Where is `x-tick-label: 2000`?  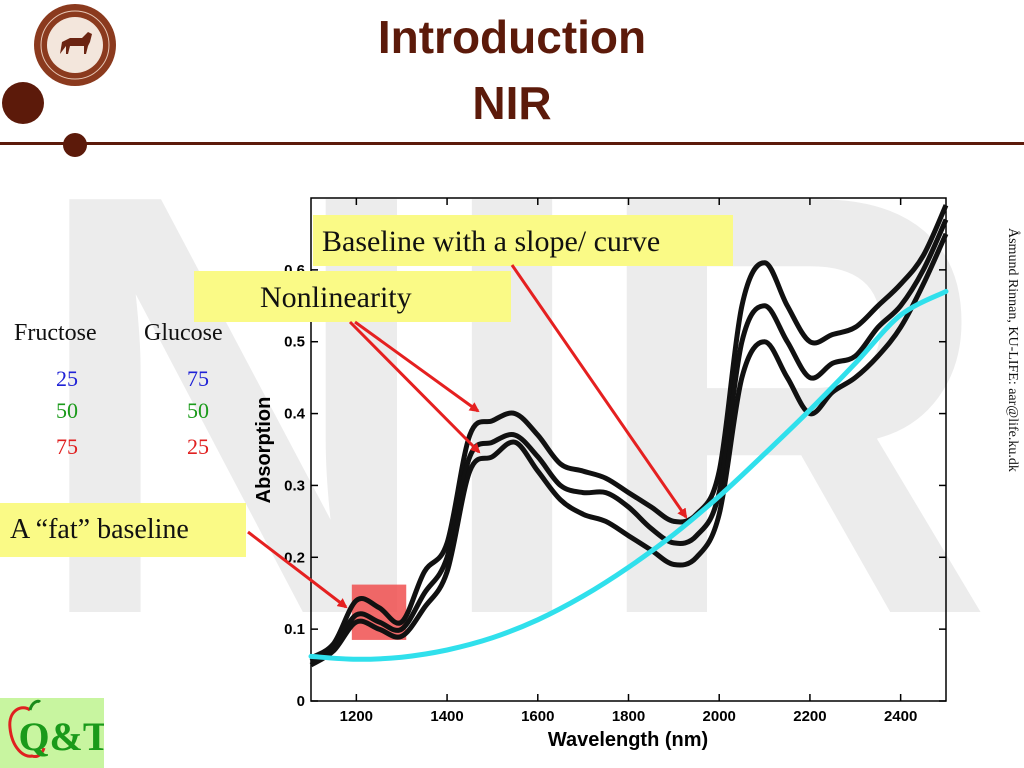
x-tick-label: 2000 is located at coordinates (719, 716).